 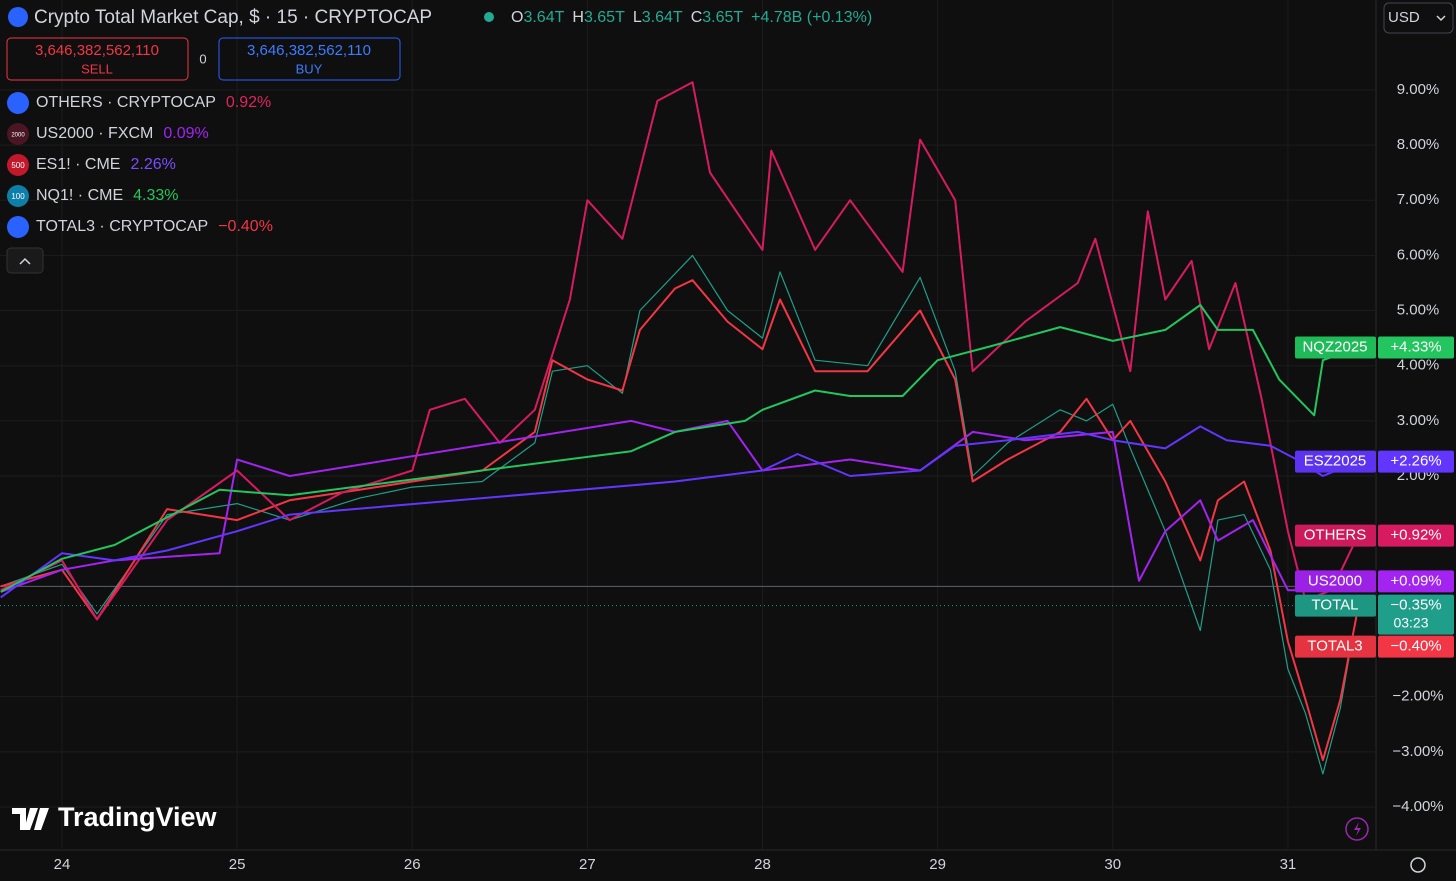 What do you see at coordinates (30, 819) in the screenshot?
I see `watermark-logo` at bounding box center [30, 819].